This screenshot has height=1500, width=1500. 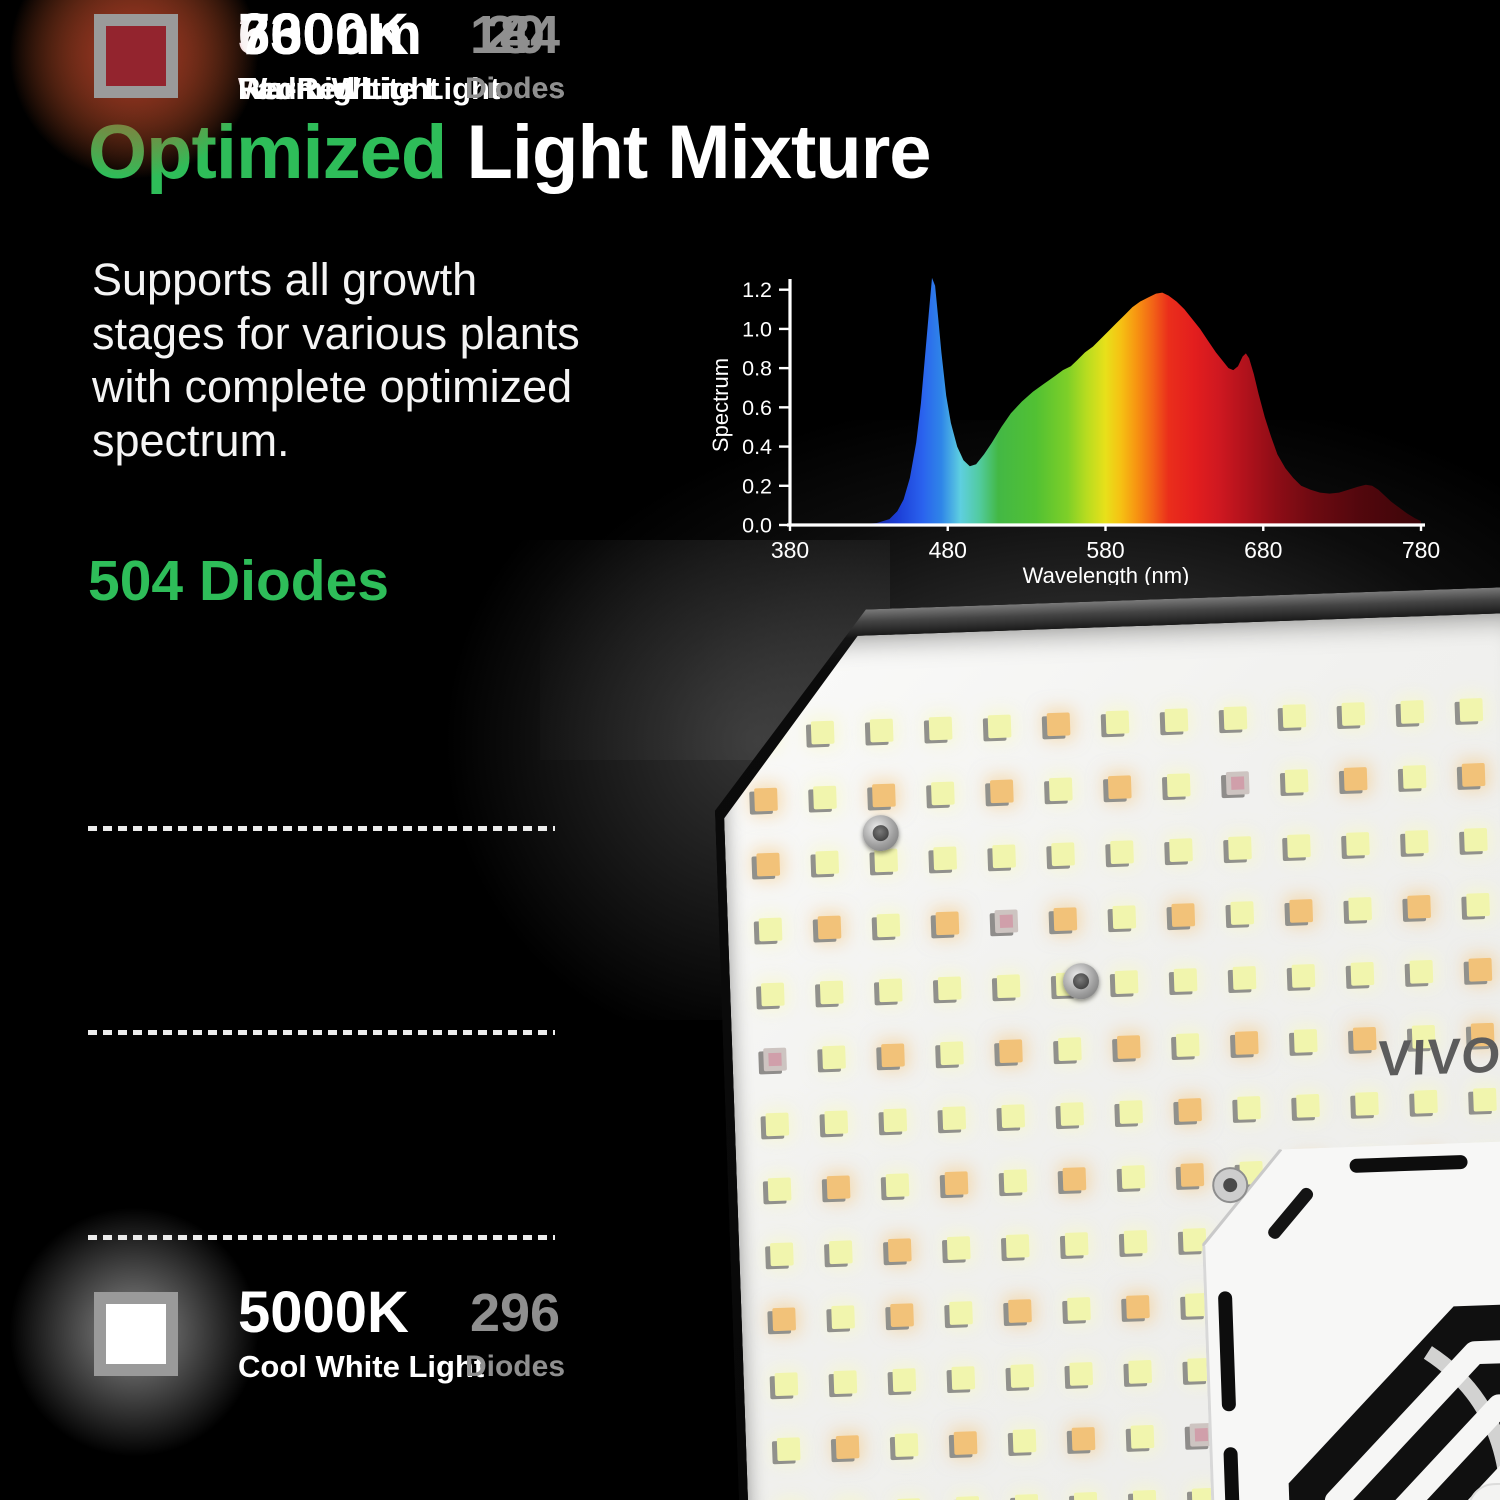 What do you see at coordinates (757, 369) in the screenshot?
I see `y-tick-label: 0.8` at bounding box center [757, 369].